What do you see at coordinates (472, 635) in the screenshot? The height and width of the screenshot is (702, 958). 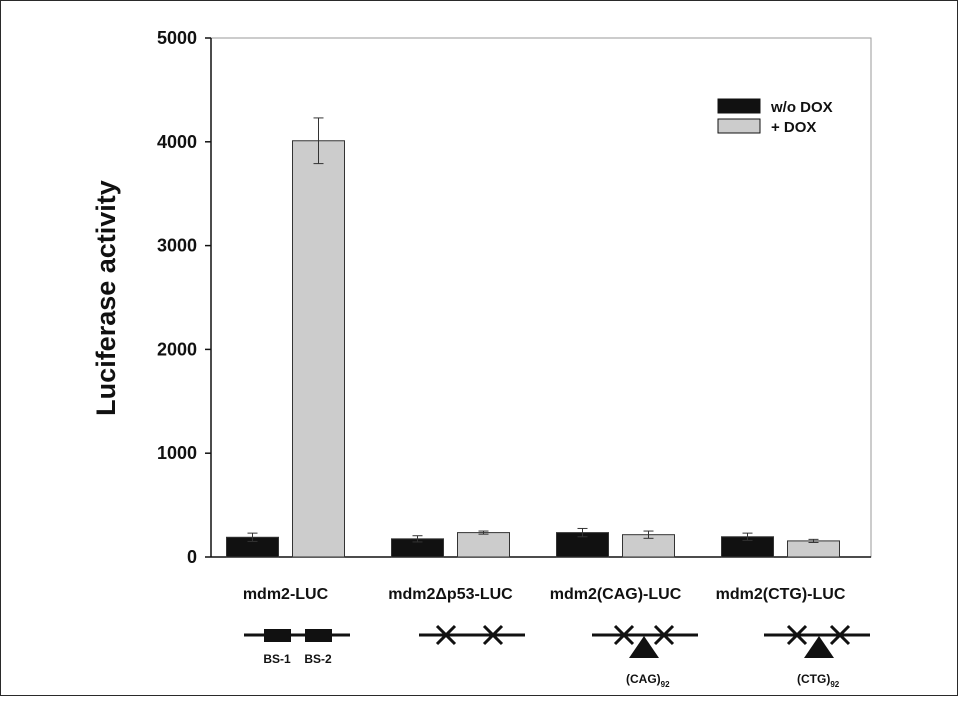 I see `diagram-mdm2-dp53-luc` at bounding box center [472, 635].